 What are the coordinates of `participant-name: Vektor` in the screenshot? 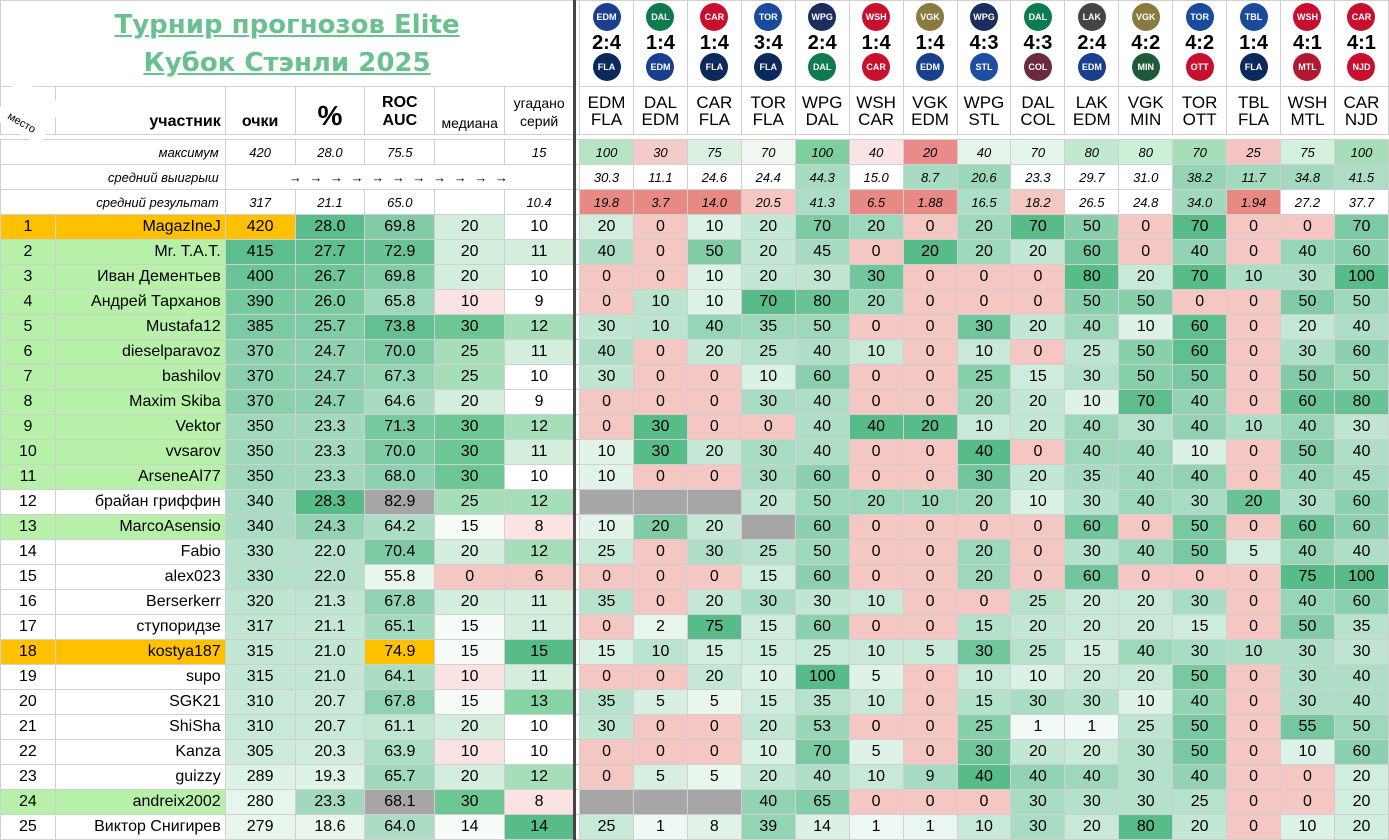 It's located at (140, 427).